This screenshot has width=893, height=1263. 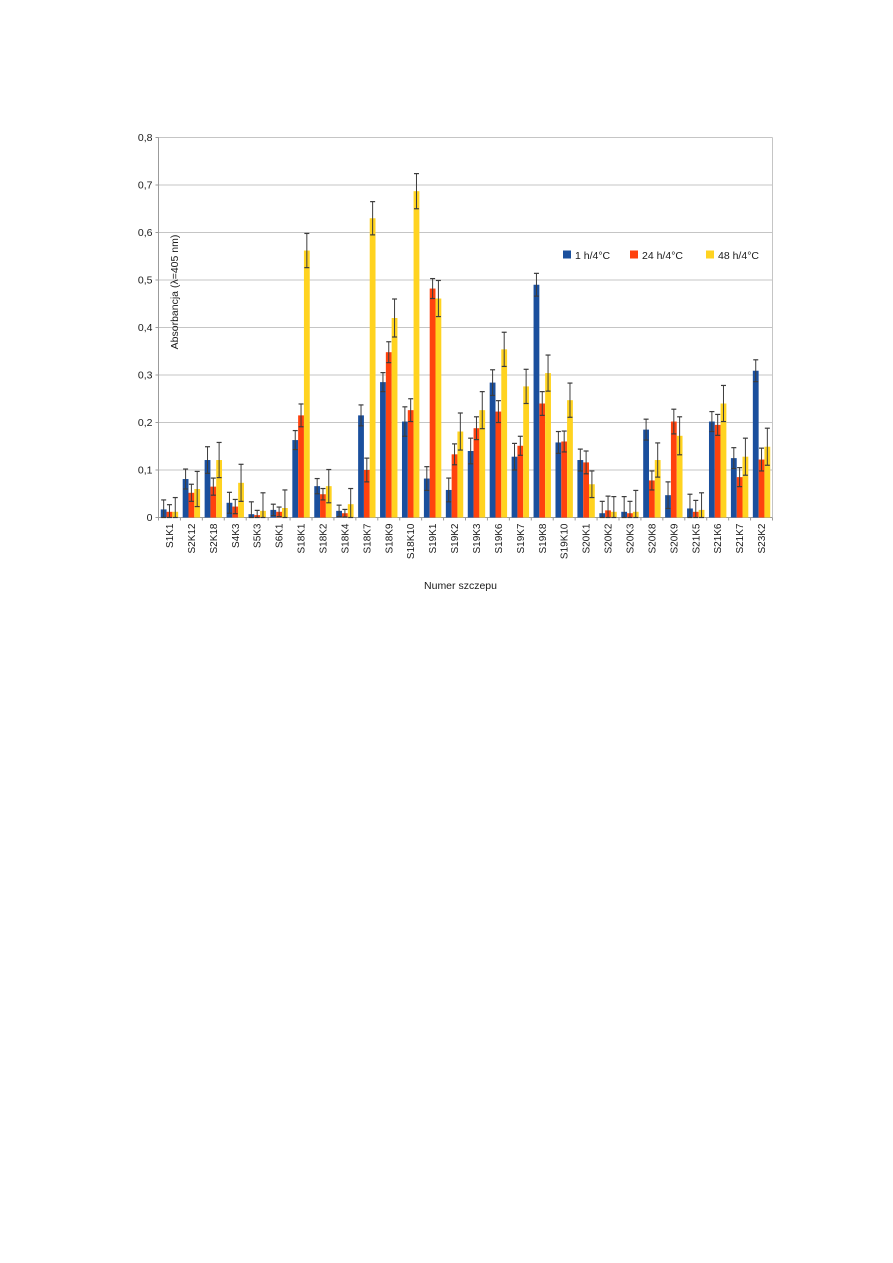 I want to click on x-category-label: S19K3, so click(x=477, y=538).